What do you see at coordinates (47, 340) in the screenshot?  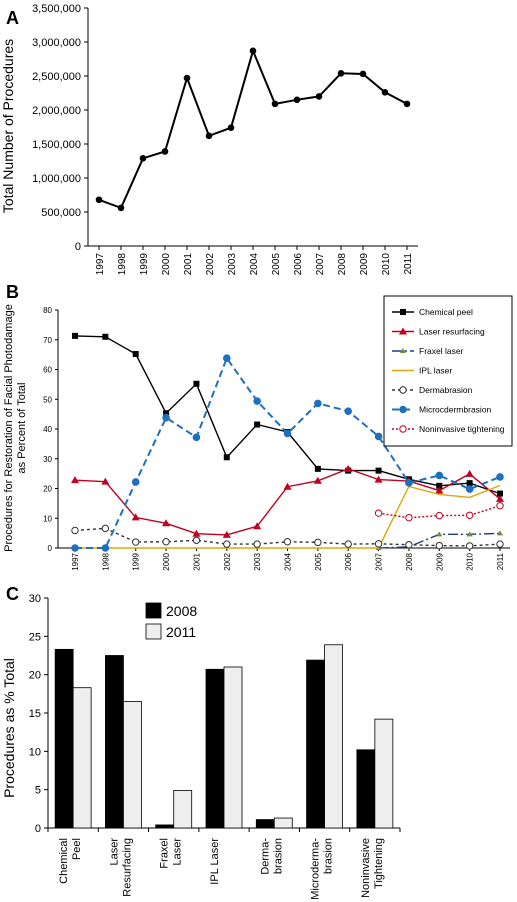 I see `panel-b-ytick-label: 70` at bounding box center [47, 340].